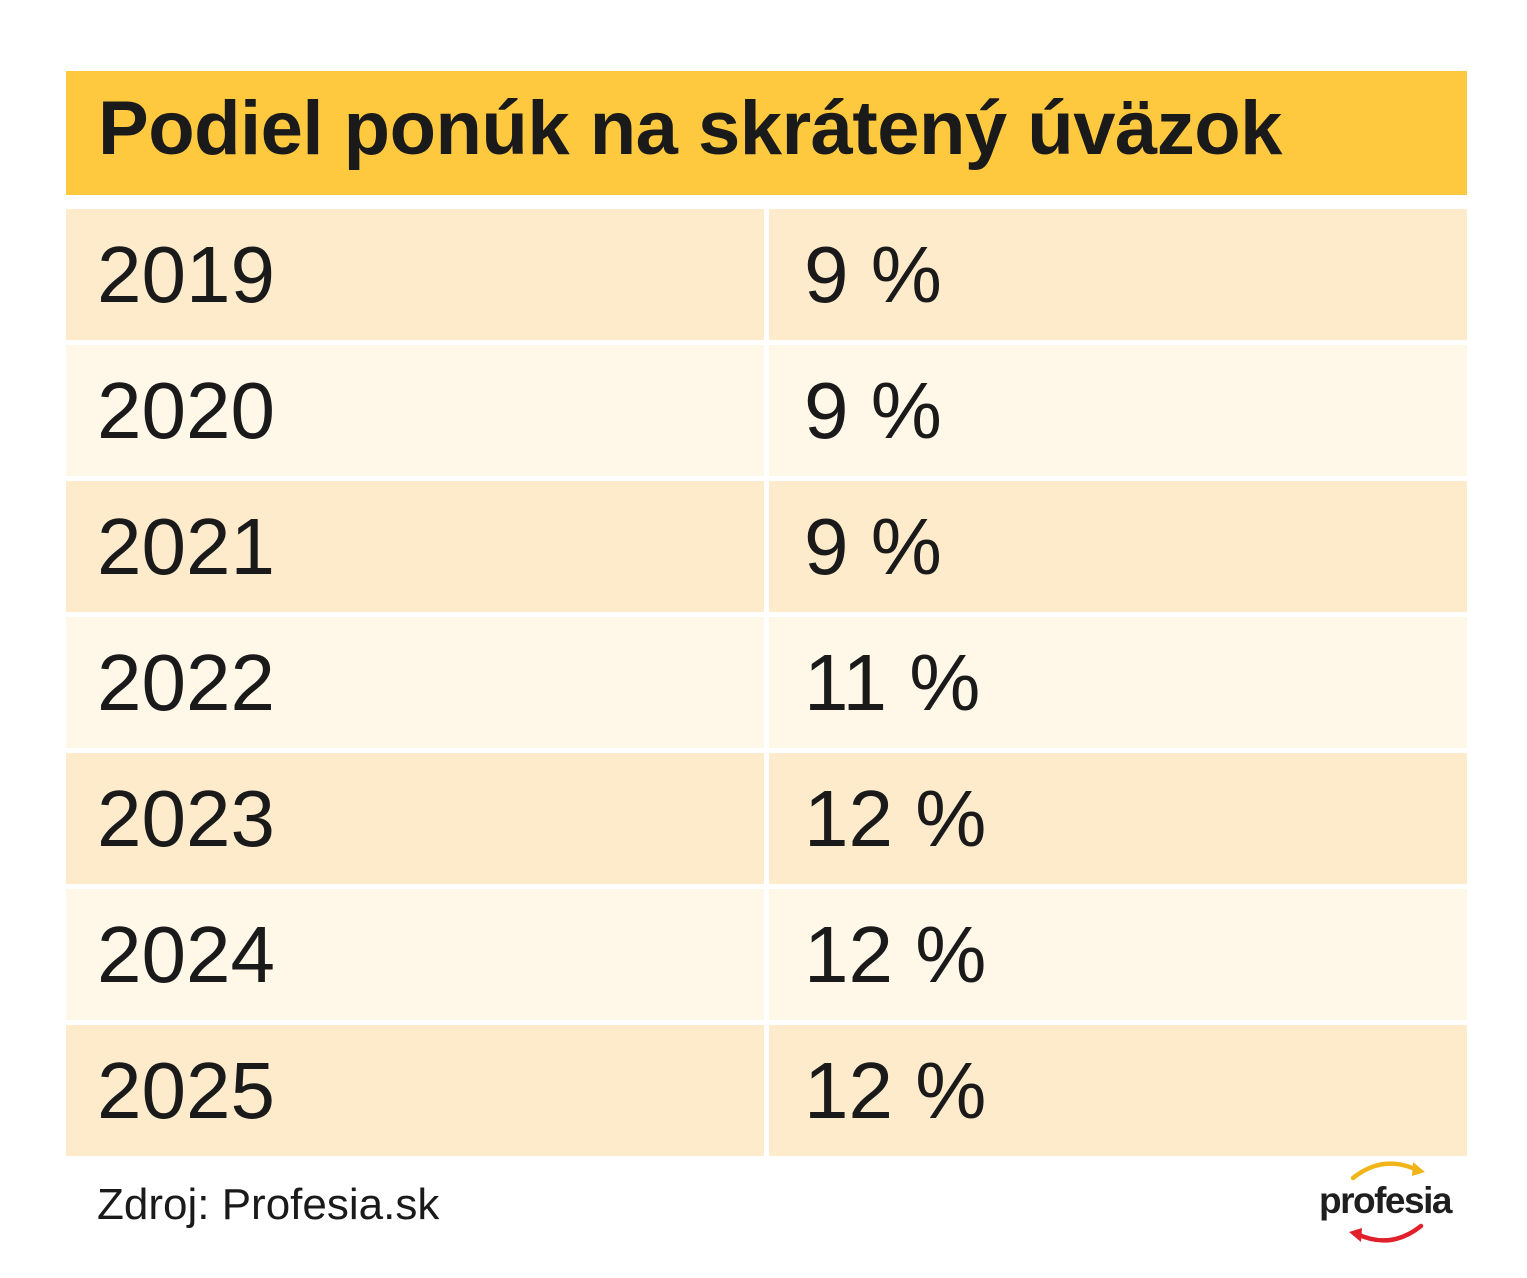 The height and width of the screenshot is (1278, 1527). I want to click on year-cell: 2019, so click(415, 274).